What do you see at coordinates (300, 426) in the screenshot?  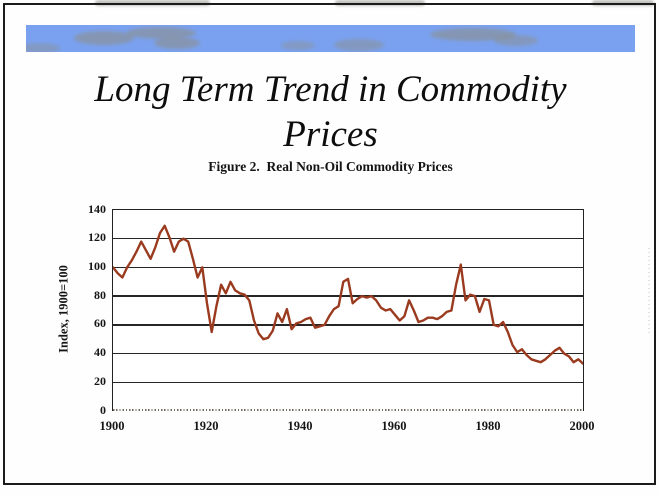 I see `x-tick-label: 1940` at bounding box center [300, 426].